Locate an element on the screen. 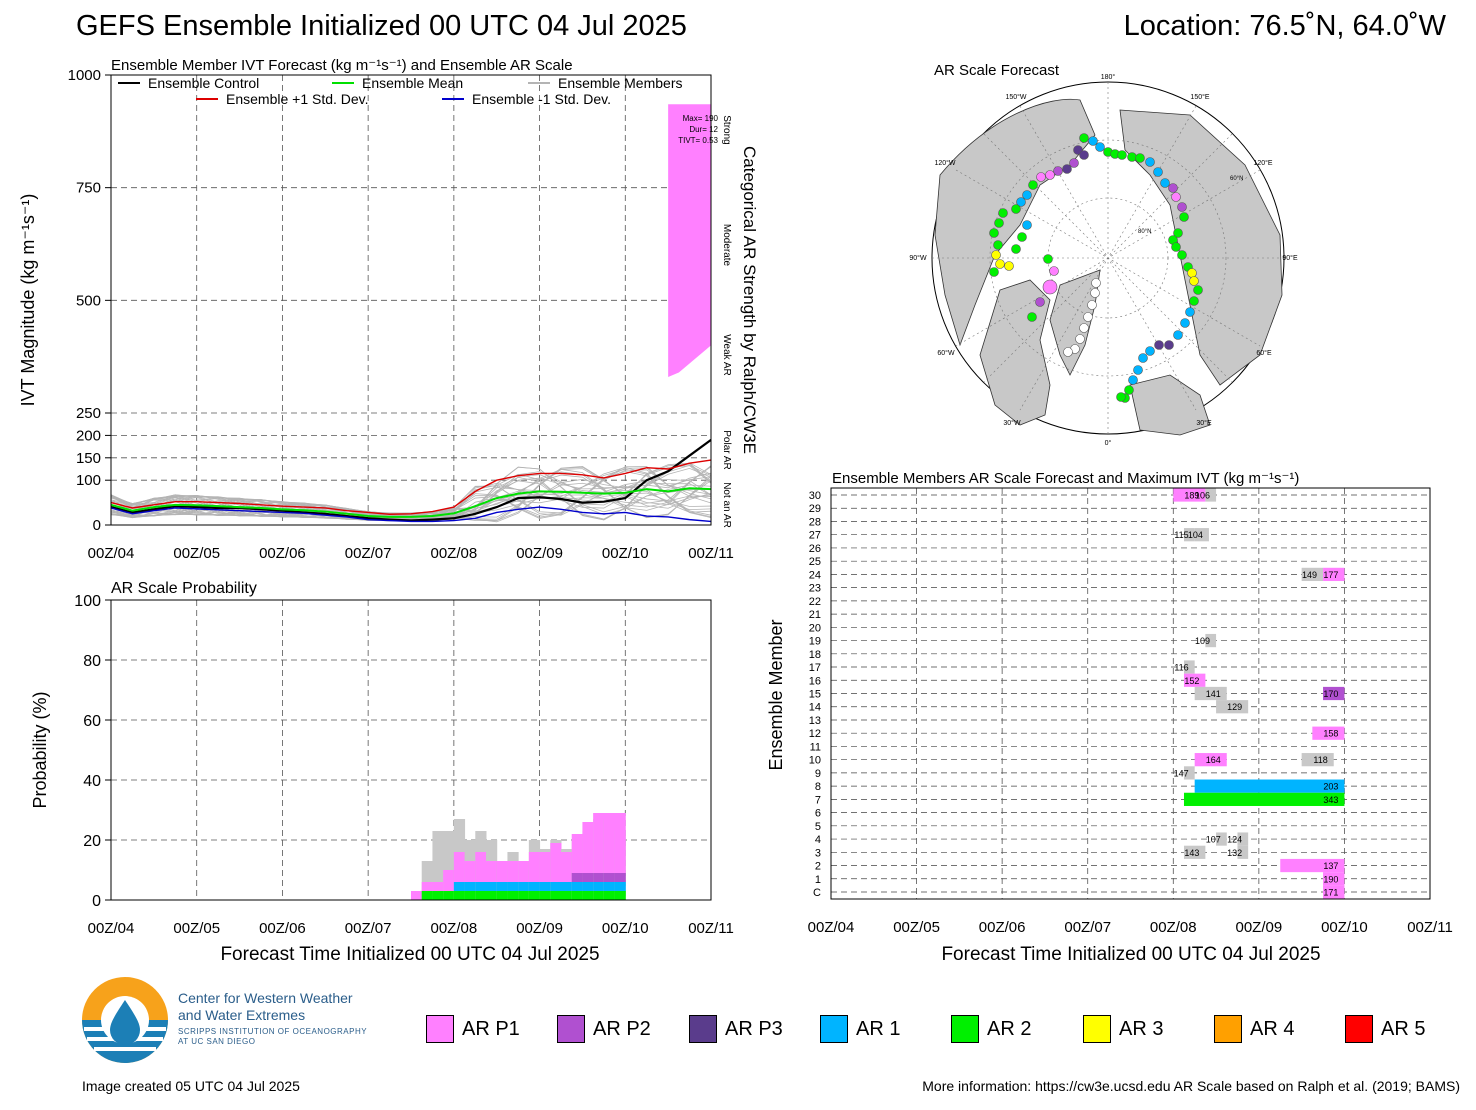 Image resolution: width=1476 pixels, height=1110 pixels. members-row-label: 6 is located at coordinates (818, 814).